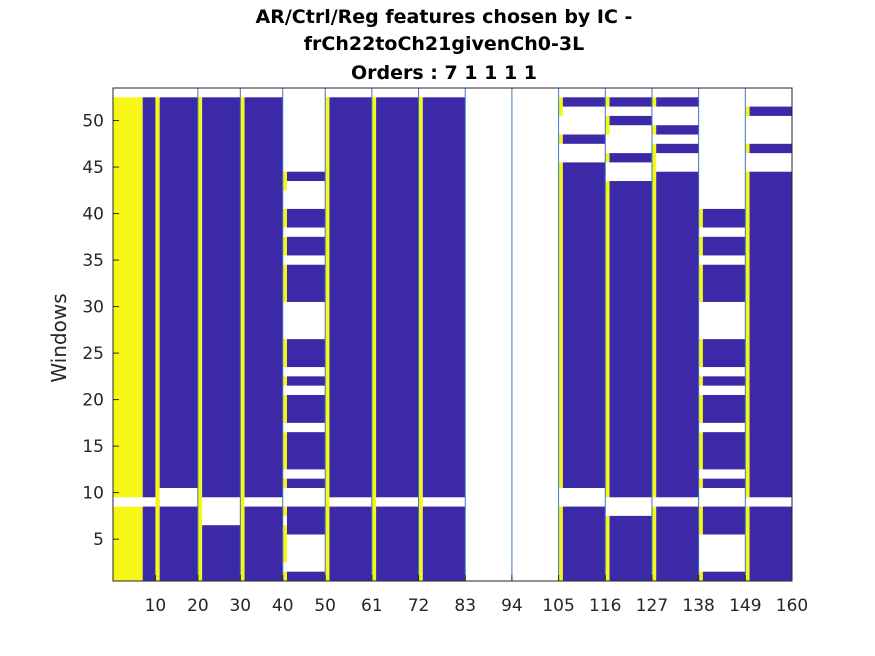 The width and height of the screenshot is (875, 656). I want to click on y-tick-label: 5, so click(98, 540).